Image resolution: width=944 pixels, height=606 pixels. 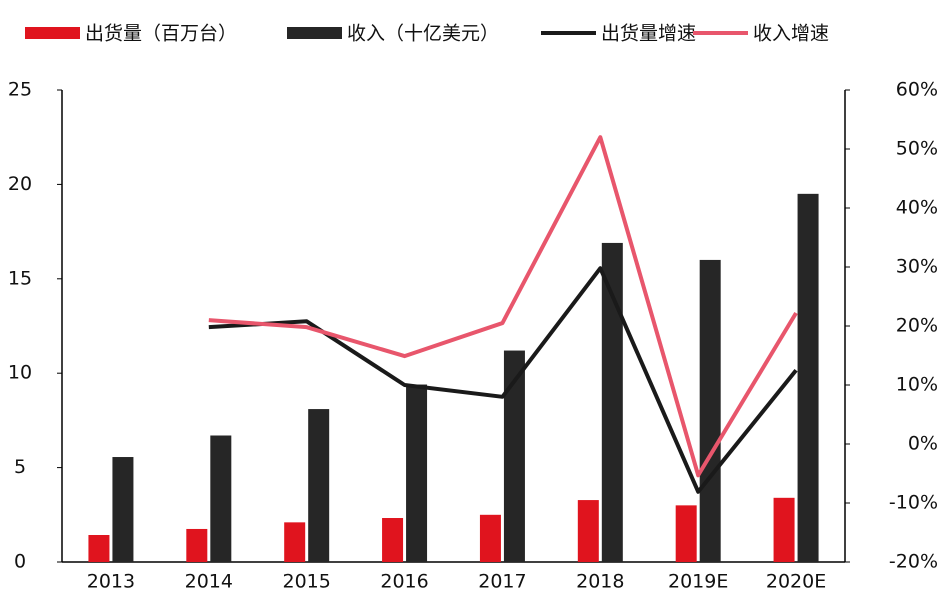 I want to click on legend-label: 收入增速, so click(x=791, y=34).